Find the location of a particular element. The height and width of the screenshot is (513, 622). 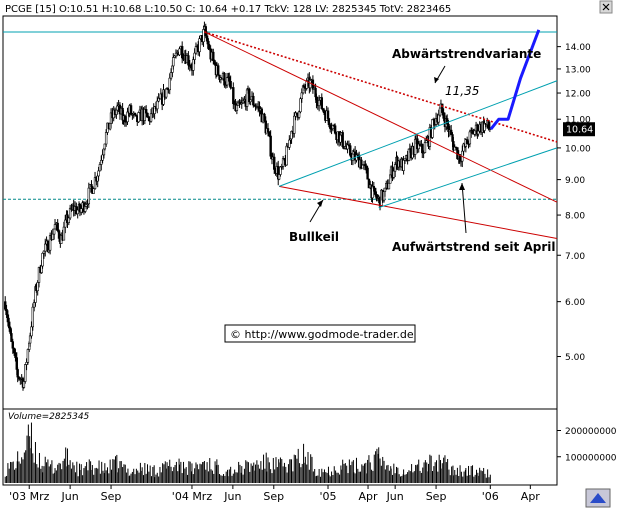

price-tick-label: 6.00 is located at coordinates (575, 303).